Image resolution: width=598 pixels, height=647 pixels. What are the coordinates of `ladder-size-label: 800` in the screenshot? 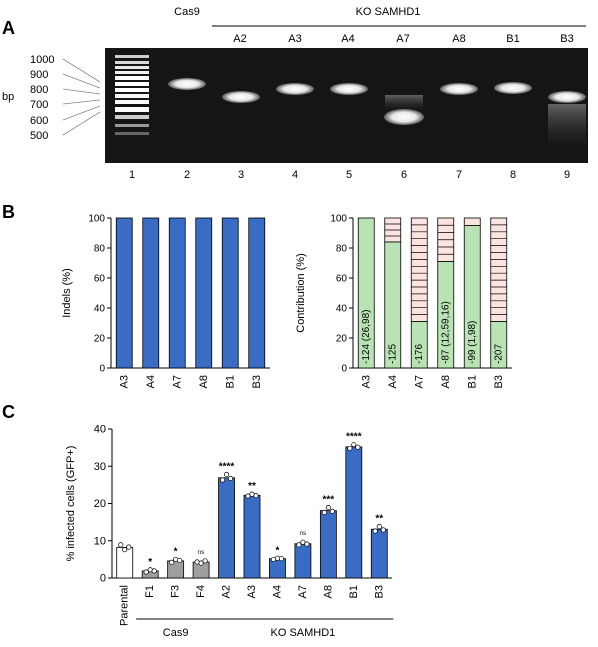 It's located at (39, 90).